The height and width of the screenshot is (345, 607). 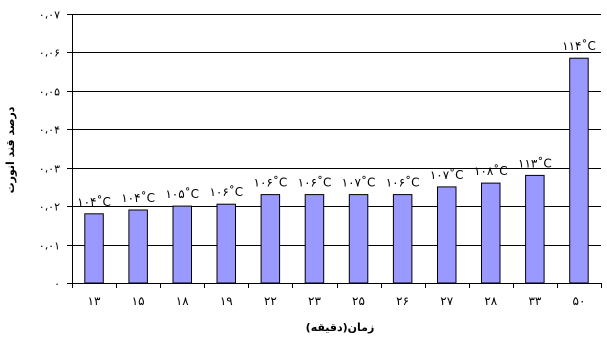 I want to click on x-tick-label: ۱۳, so click(x=94, y=301).